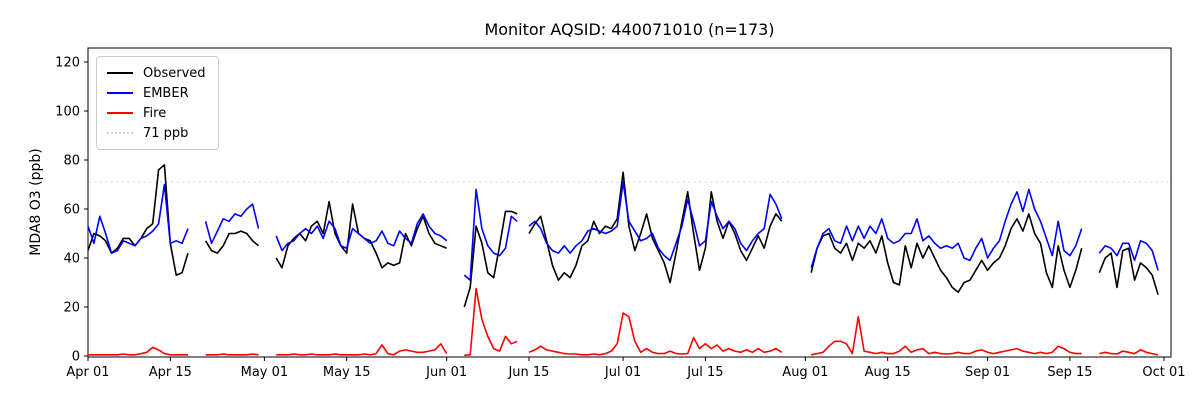  I want to click on legend-line-fire, so click(120, 113).